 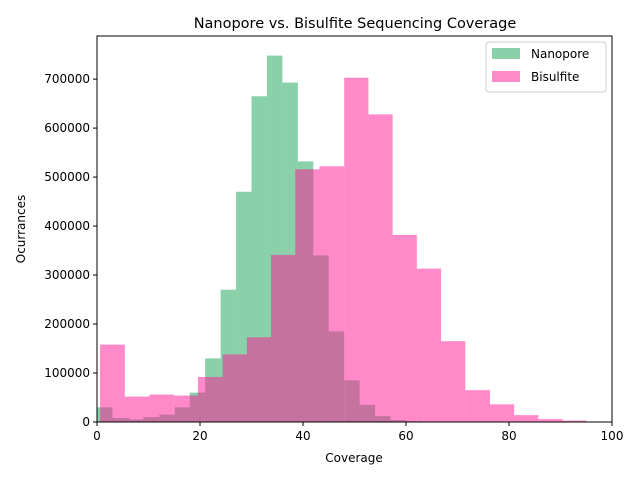 I want to click on x-tick-label: 100, so click(x=612, y=436).